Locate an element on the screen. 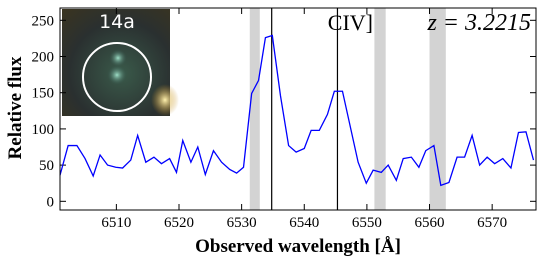 Image resolution: width=540 pixels, height=263 pixels. star-blob is located at coordinates (165, 100).